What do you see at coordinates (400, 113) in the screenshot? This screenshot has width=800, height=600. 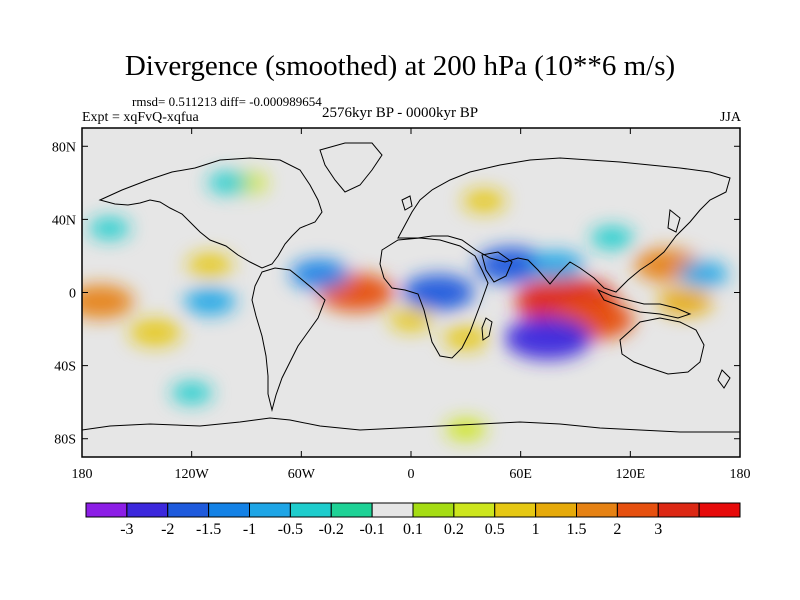 I see `period-label: 2576kyr BP - 0000kyr BP` at bounding box center [400, 113].